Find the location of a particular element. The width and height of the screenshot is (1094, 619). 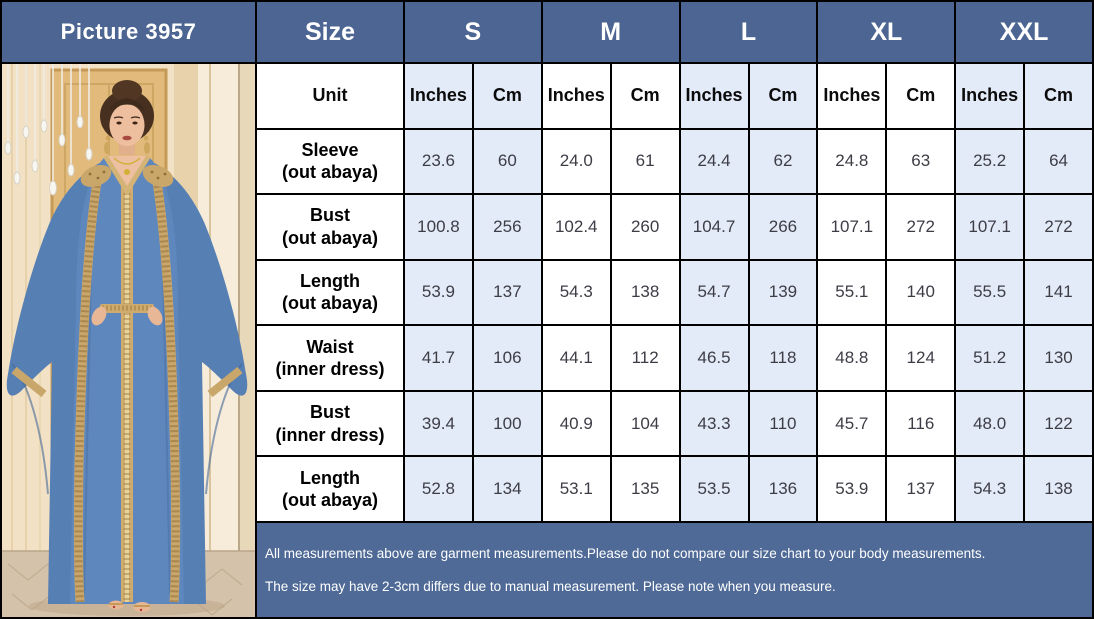

value-cell: 54.7 is located at coordinates (714, 292).